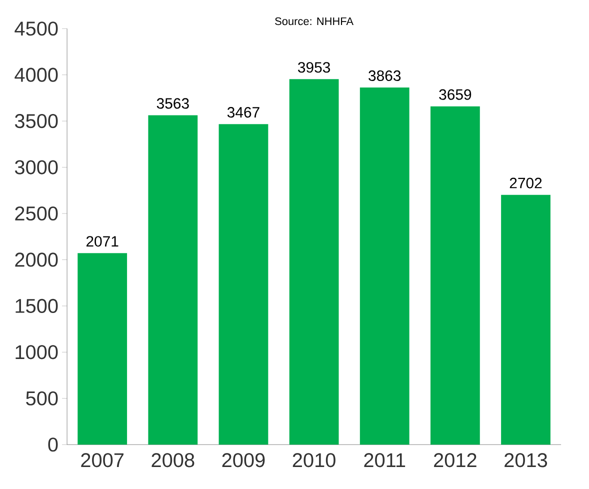 Image resolution: width=589 pixels, height=489 pixels. Describe the element at coordinates (42, 398) in the screenshot. I see `y-tick-label: 500` at that location.